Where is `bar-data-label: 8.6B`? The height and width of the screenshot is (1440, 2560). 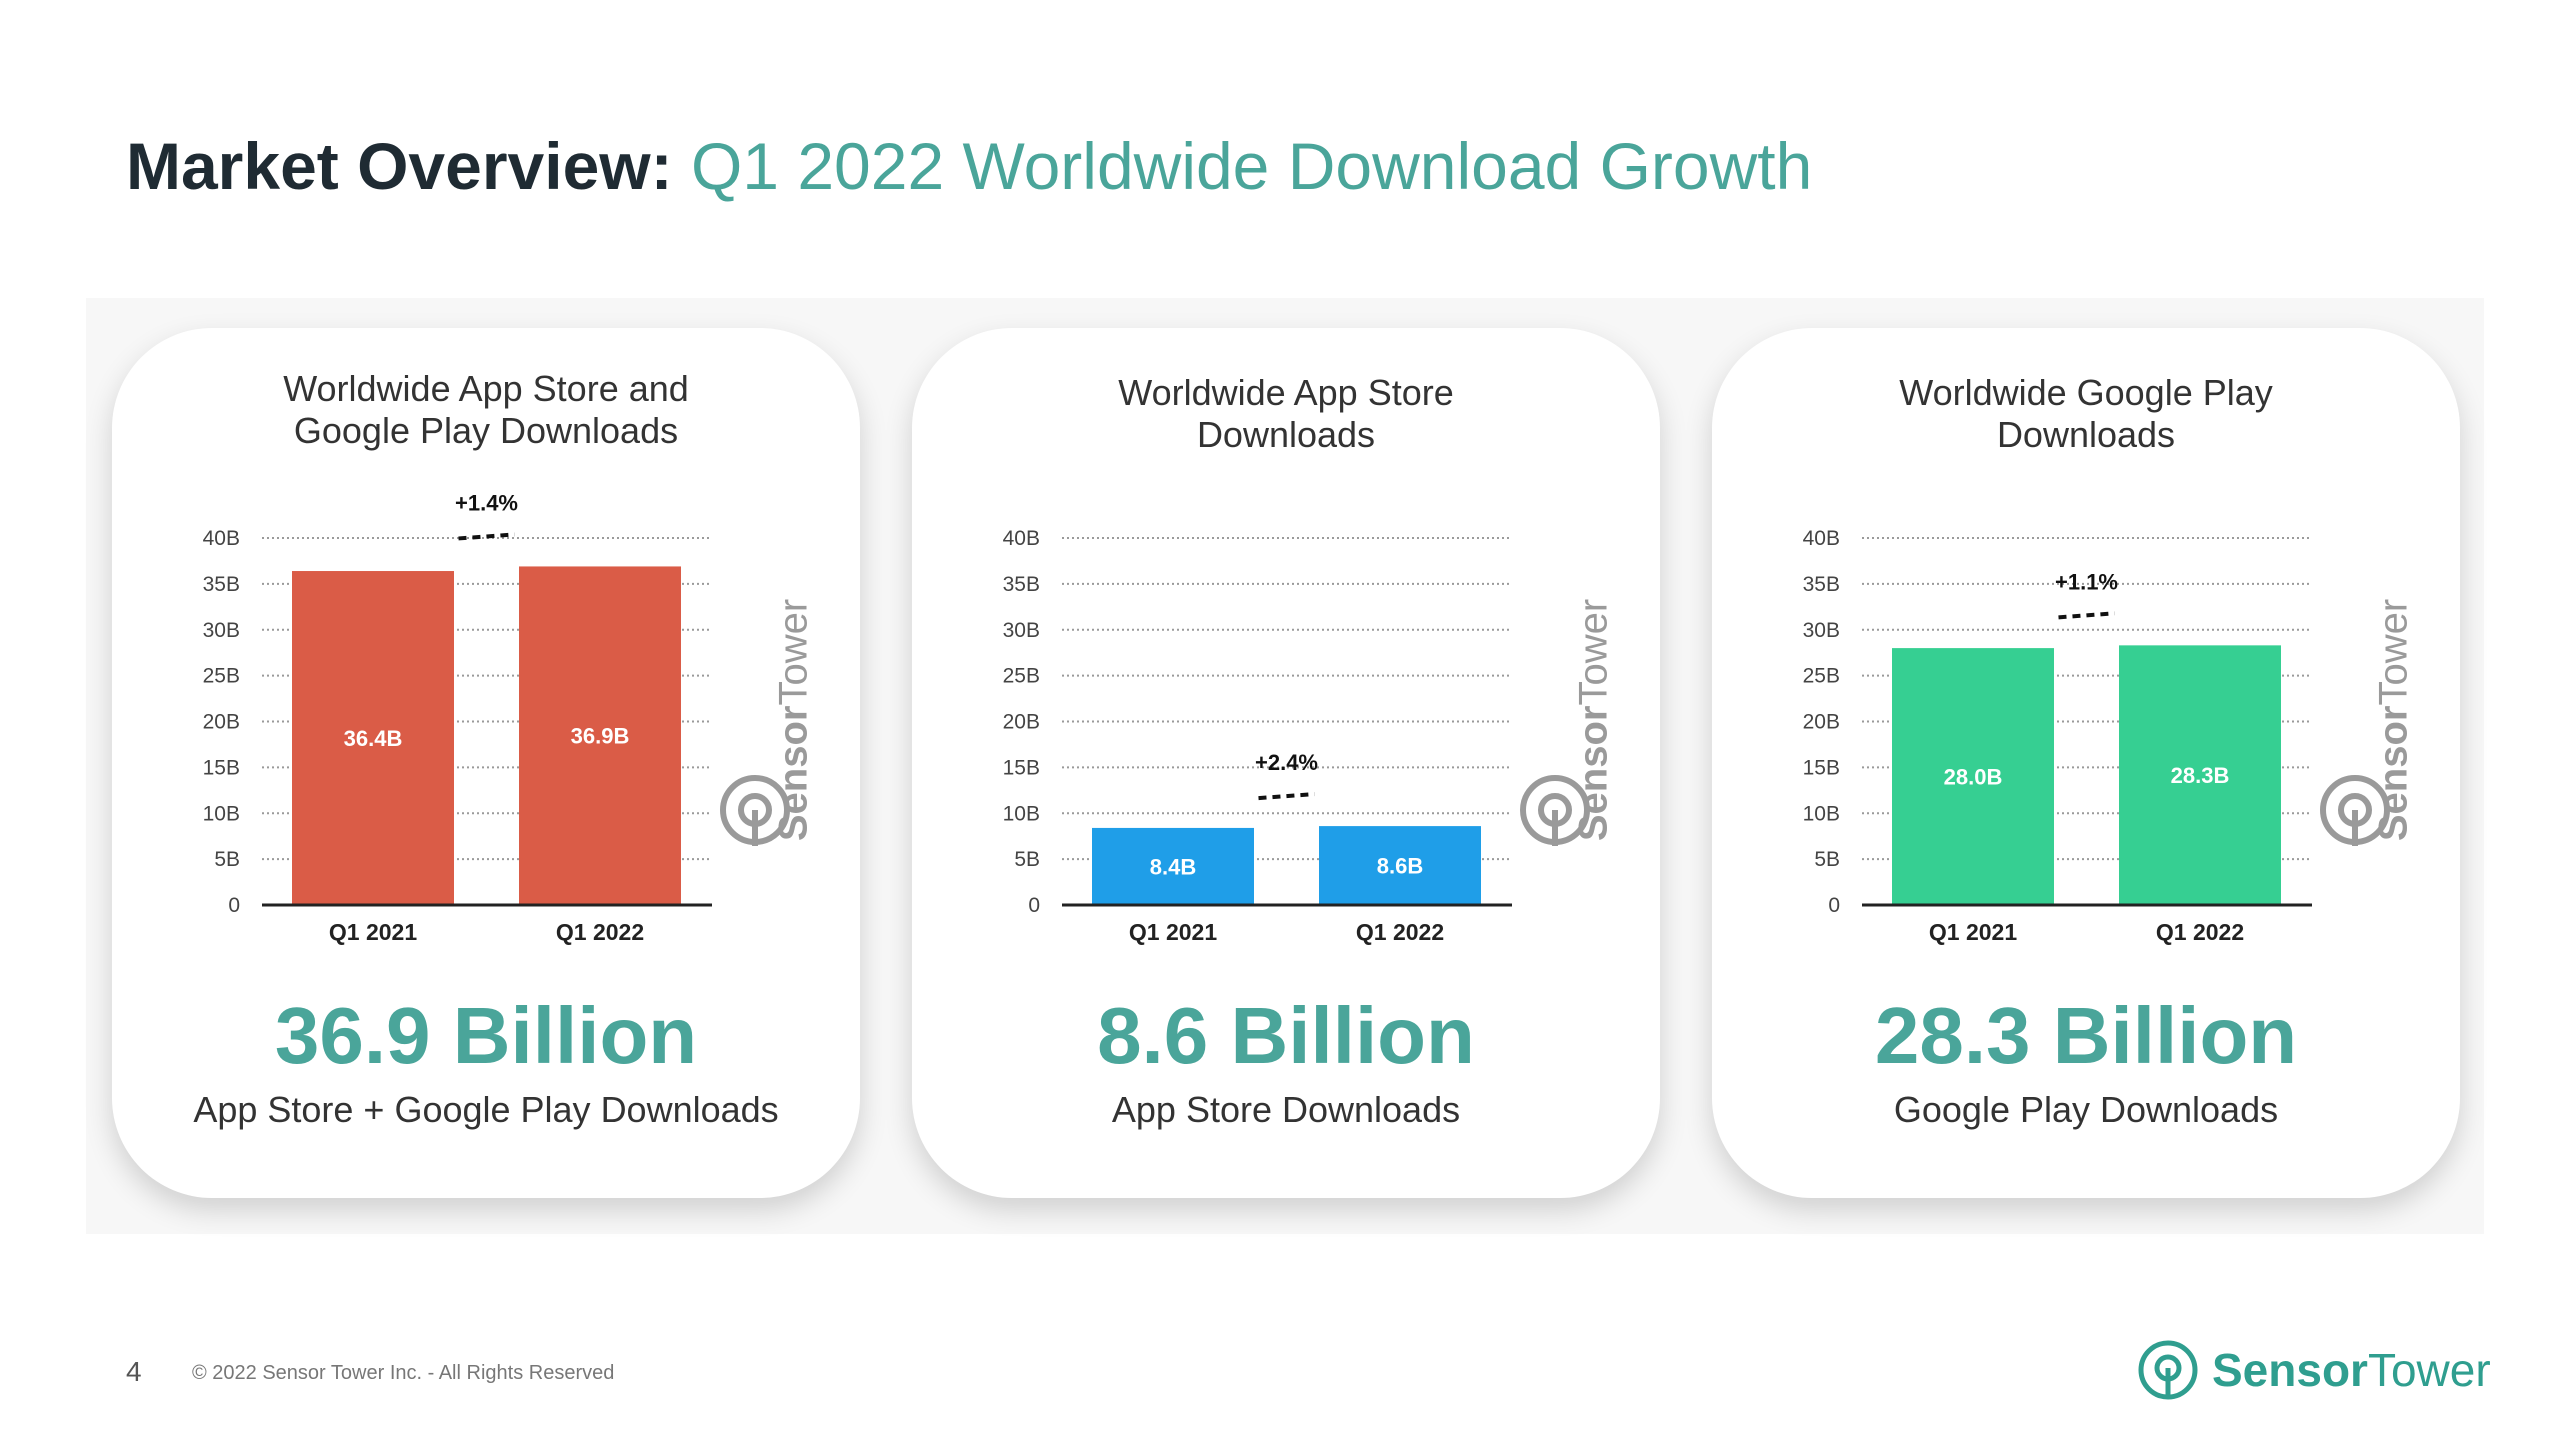
bar-data-label: 8.6B is located at coordinates (1400, 866).